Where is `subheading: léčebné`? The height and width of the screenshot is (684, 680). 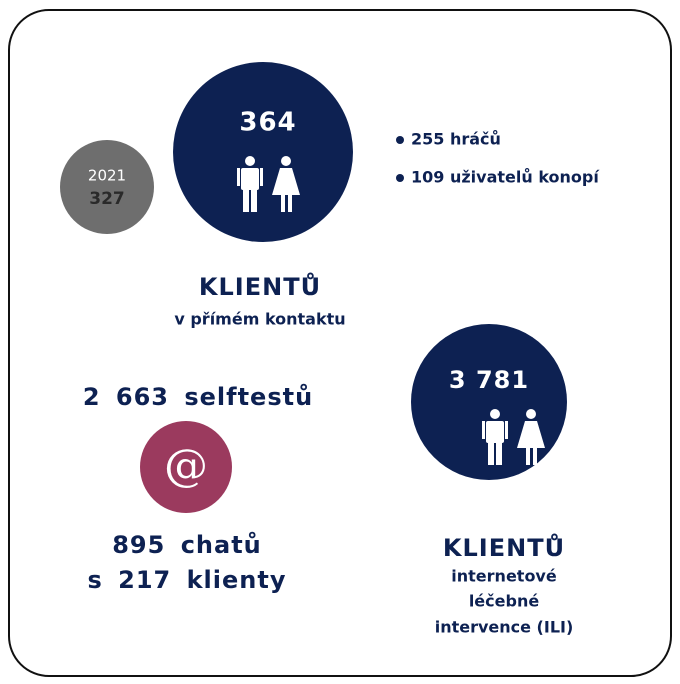 subheading: léčebné is located at coordinates (504, 601).